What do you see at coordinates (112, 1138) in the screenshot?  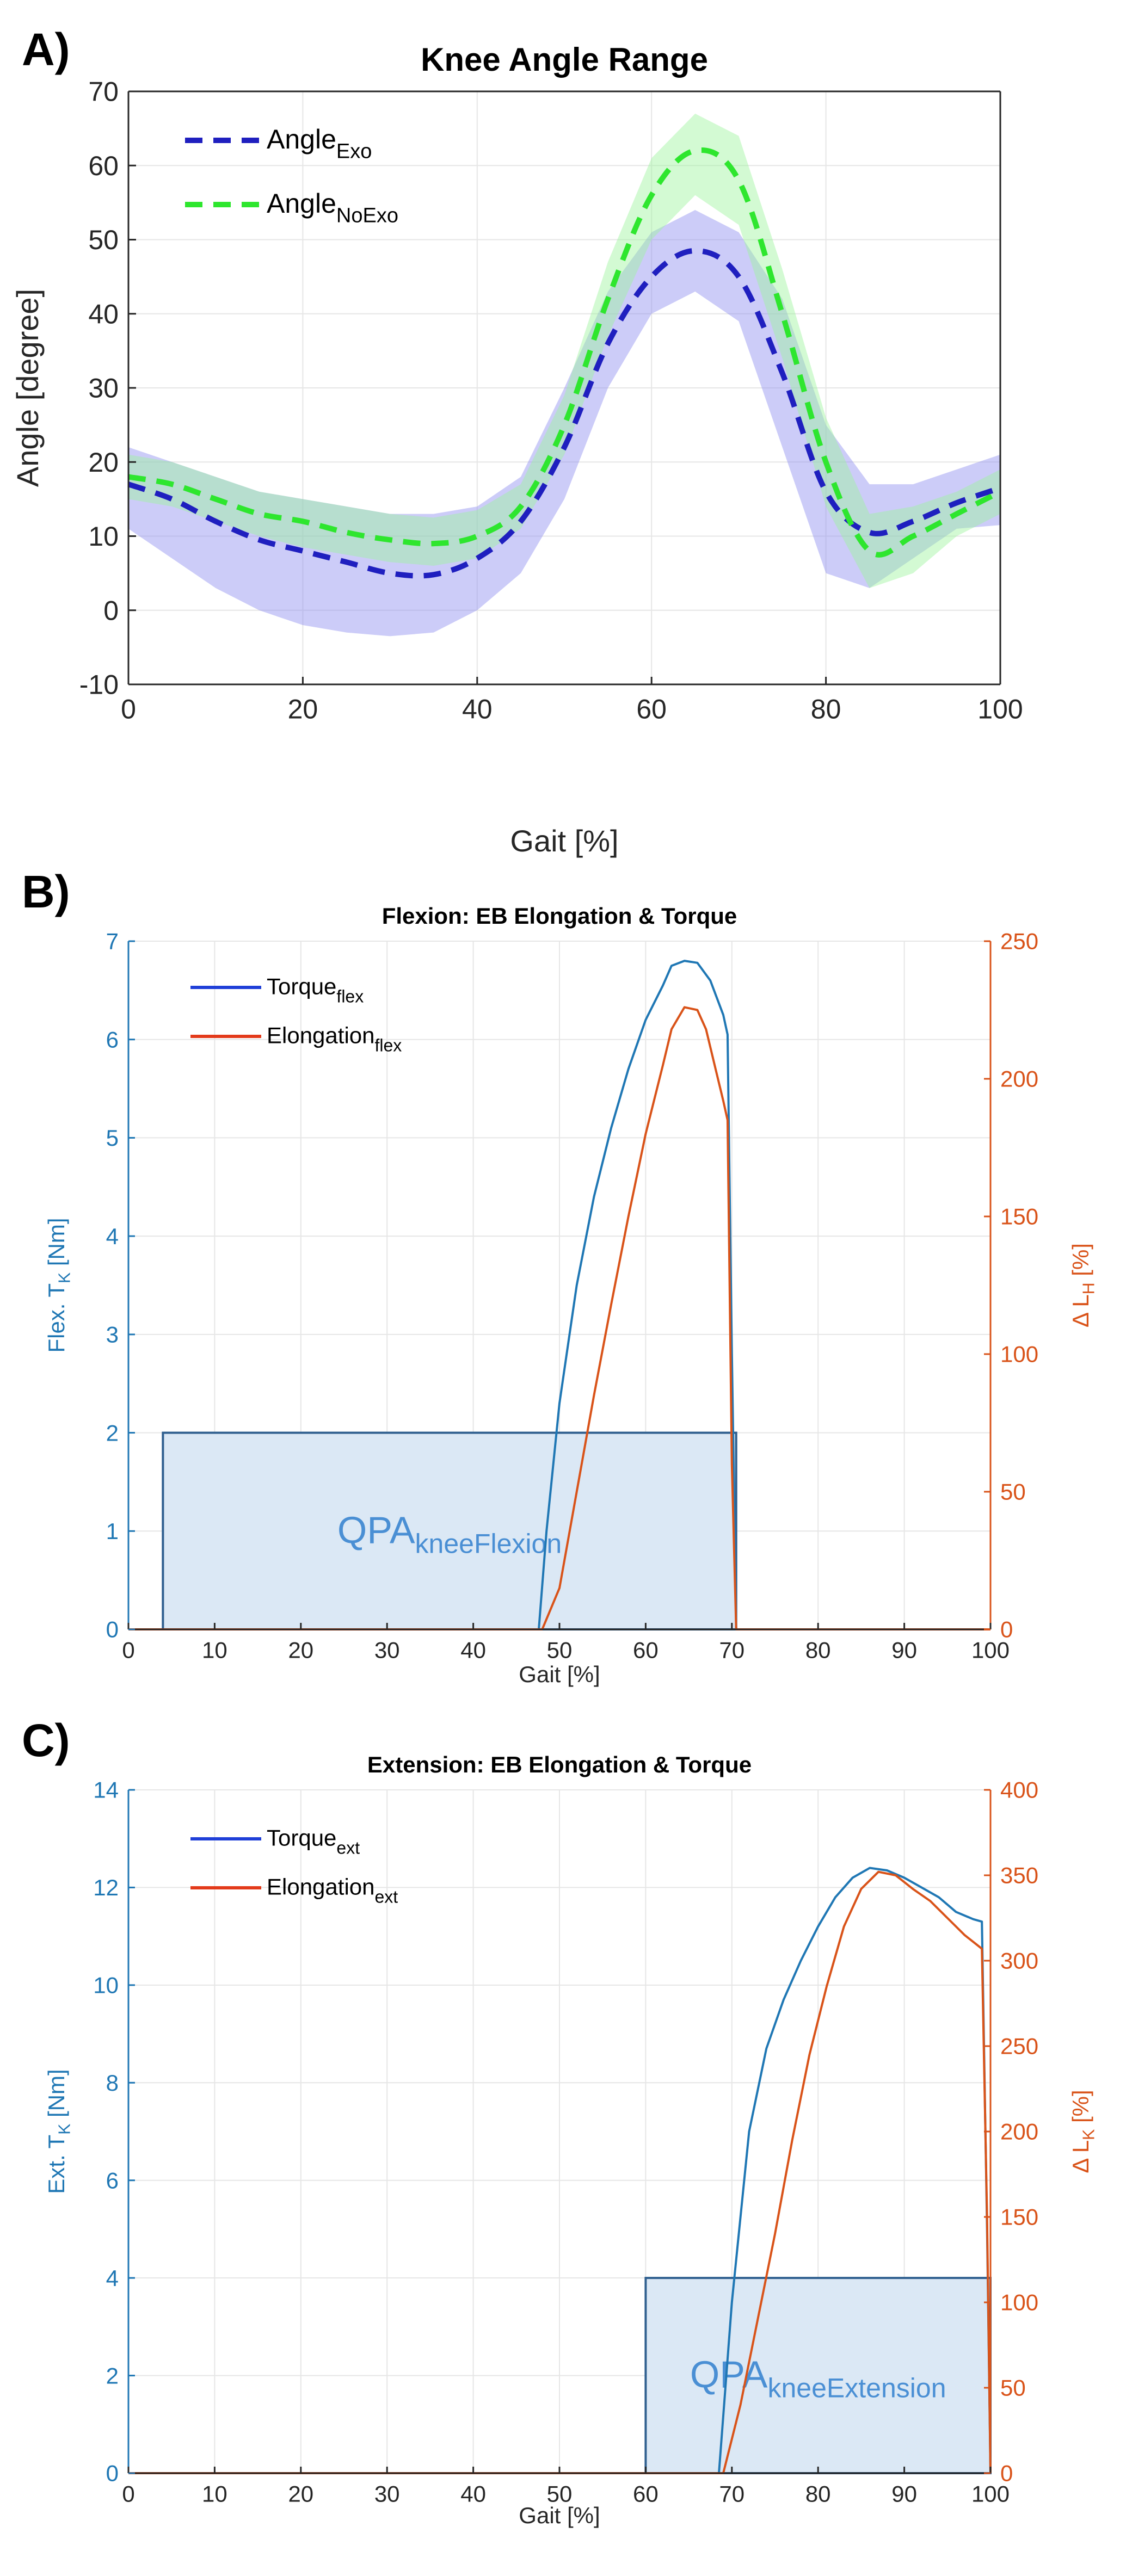 I see `y-tick-label: 5` at bounding box center [112, 1138].